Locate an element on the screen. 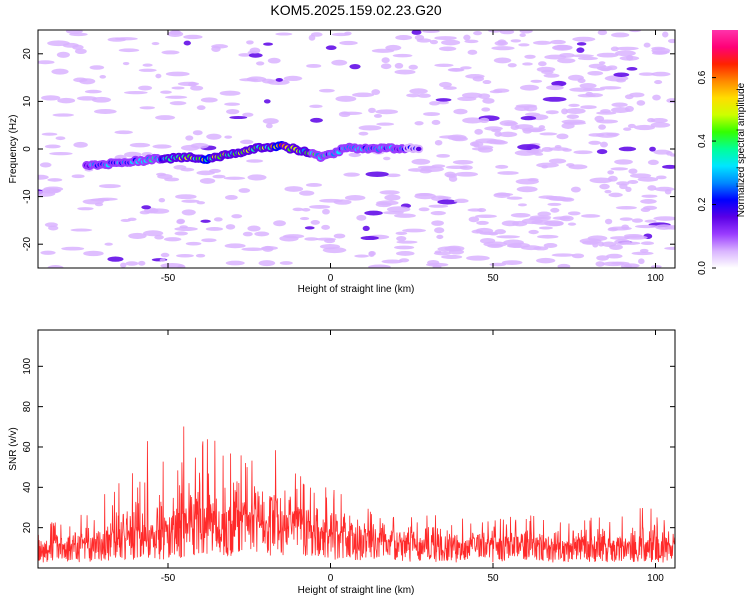 This screenshot has height=600, width=750. snr-y-tick-label: 100 is located at coordinates (27, 366).